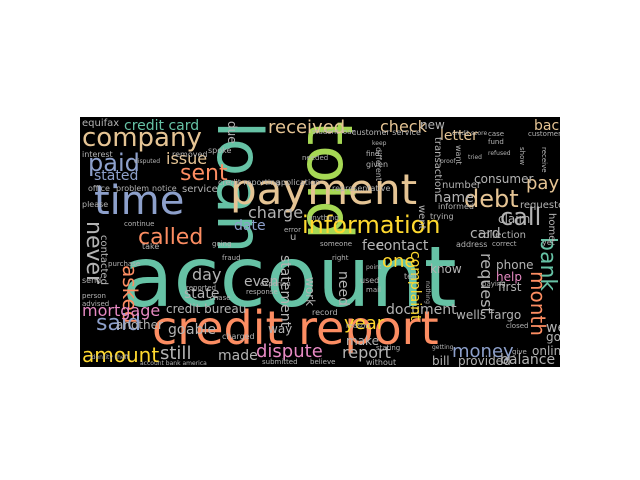 This screenshot has width=640, height=480. Describe the element at coordinates (543, 183) in the screenshot. I see `word-pay: pay` at that location.